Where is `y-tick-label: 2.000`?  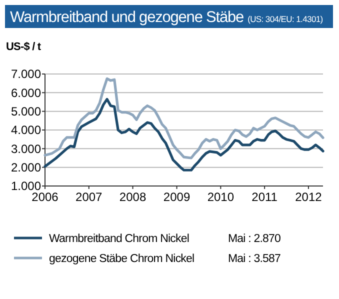
y-tick-label: 2.000 is located at coordinates (26, 167).